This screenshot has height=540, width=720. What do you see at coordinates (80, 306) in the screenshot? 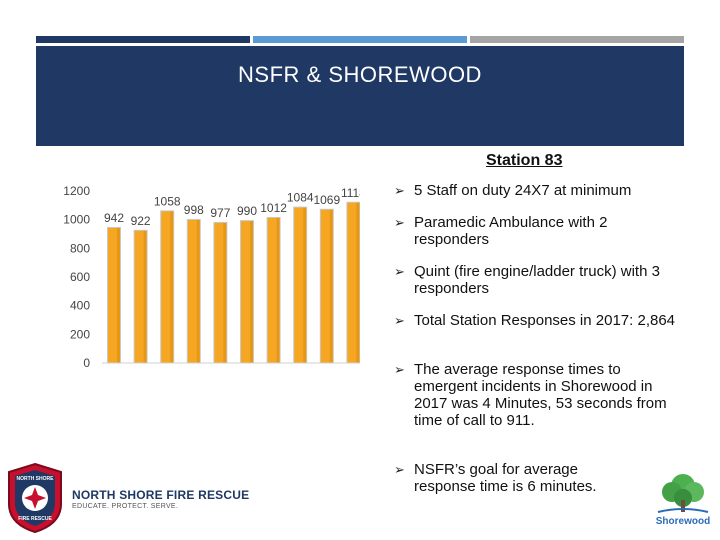
I see `y-tick-label: 400` at bounding box center [80, 306].